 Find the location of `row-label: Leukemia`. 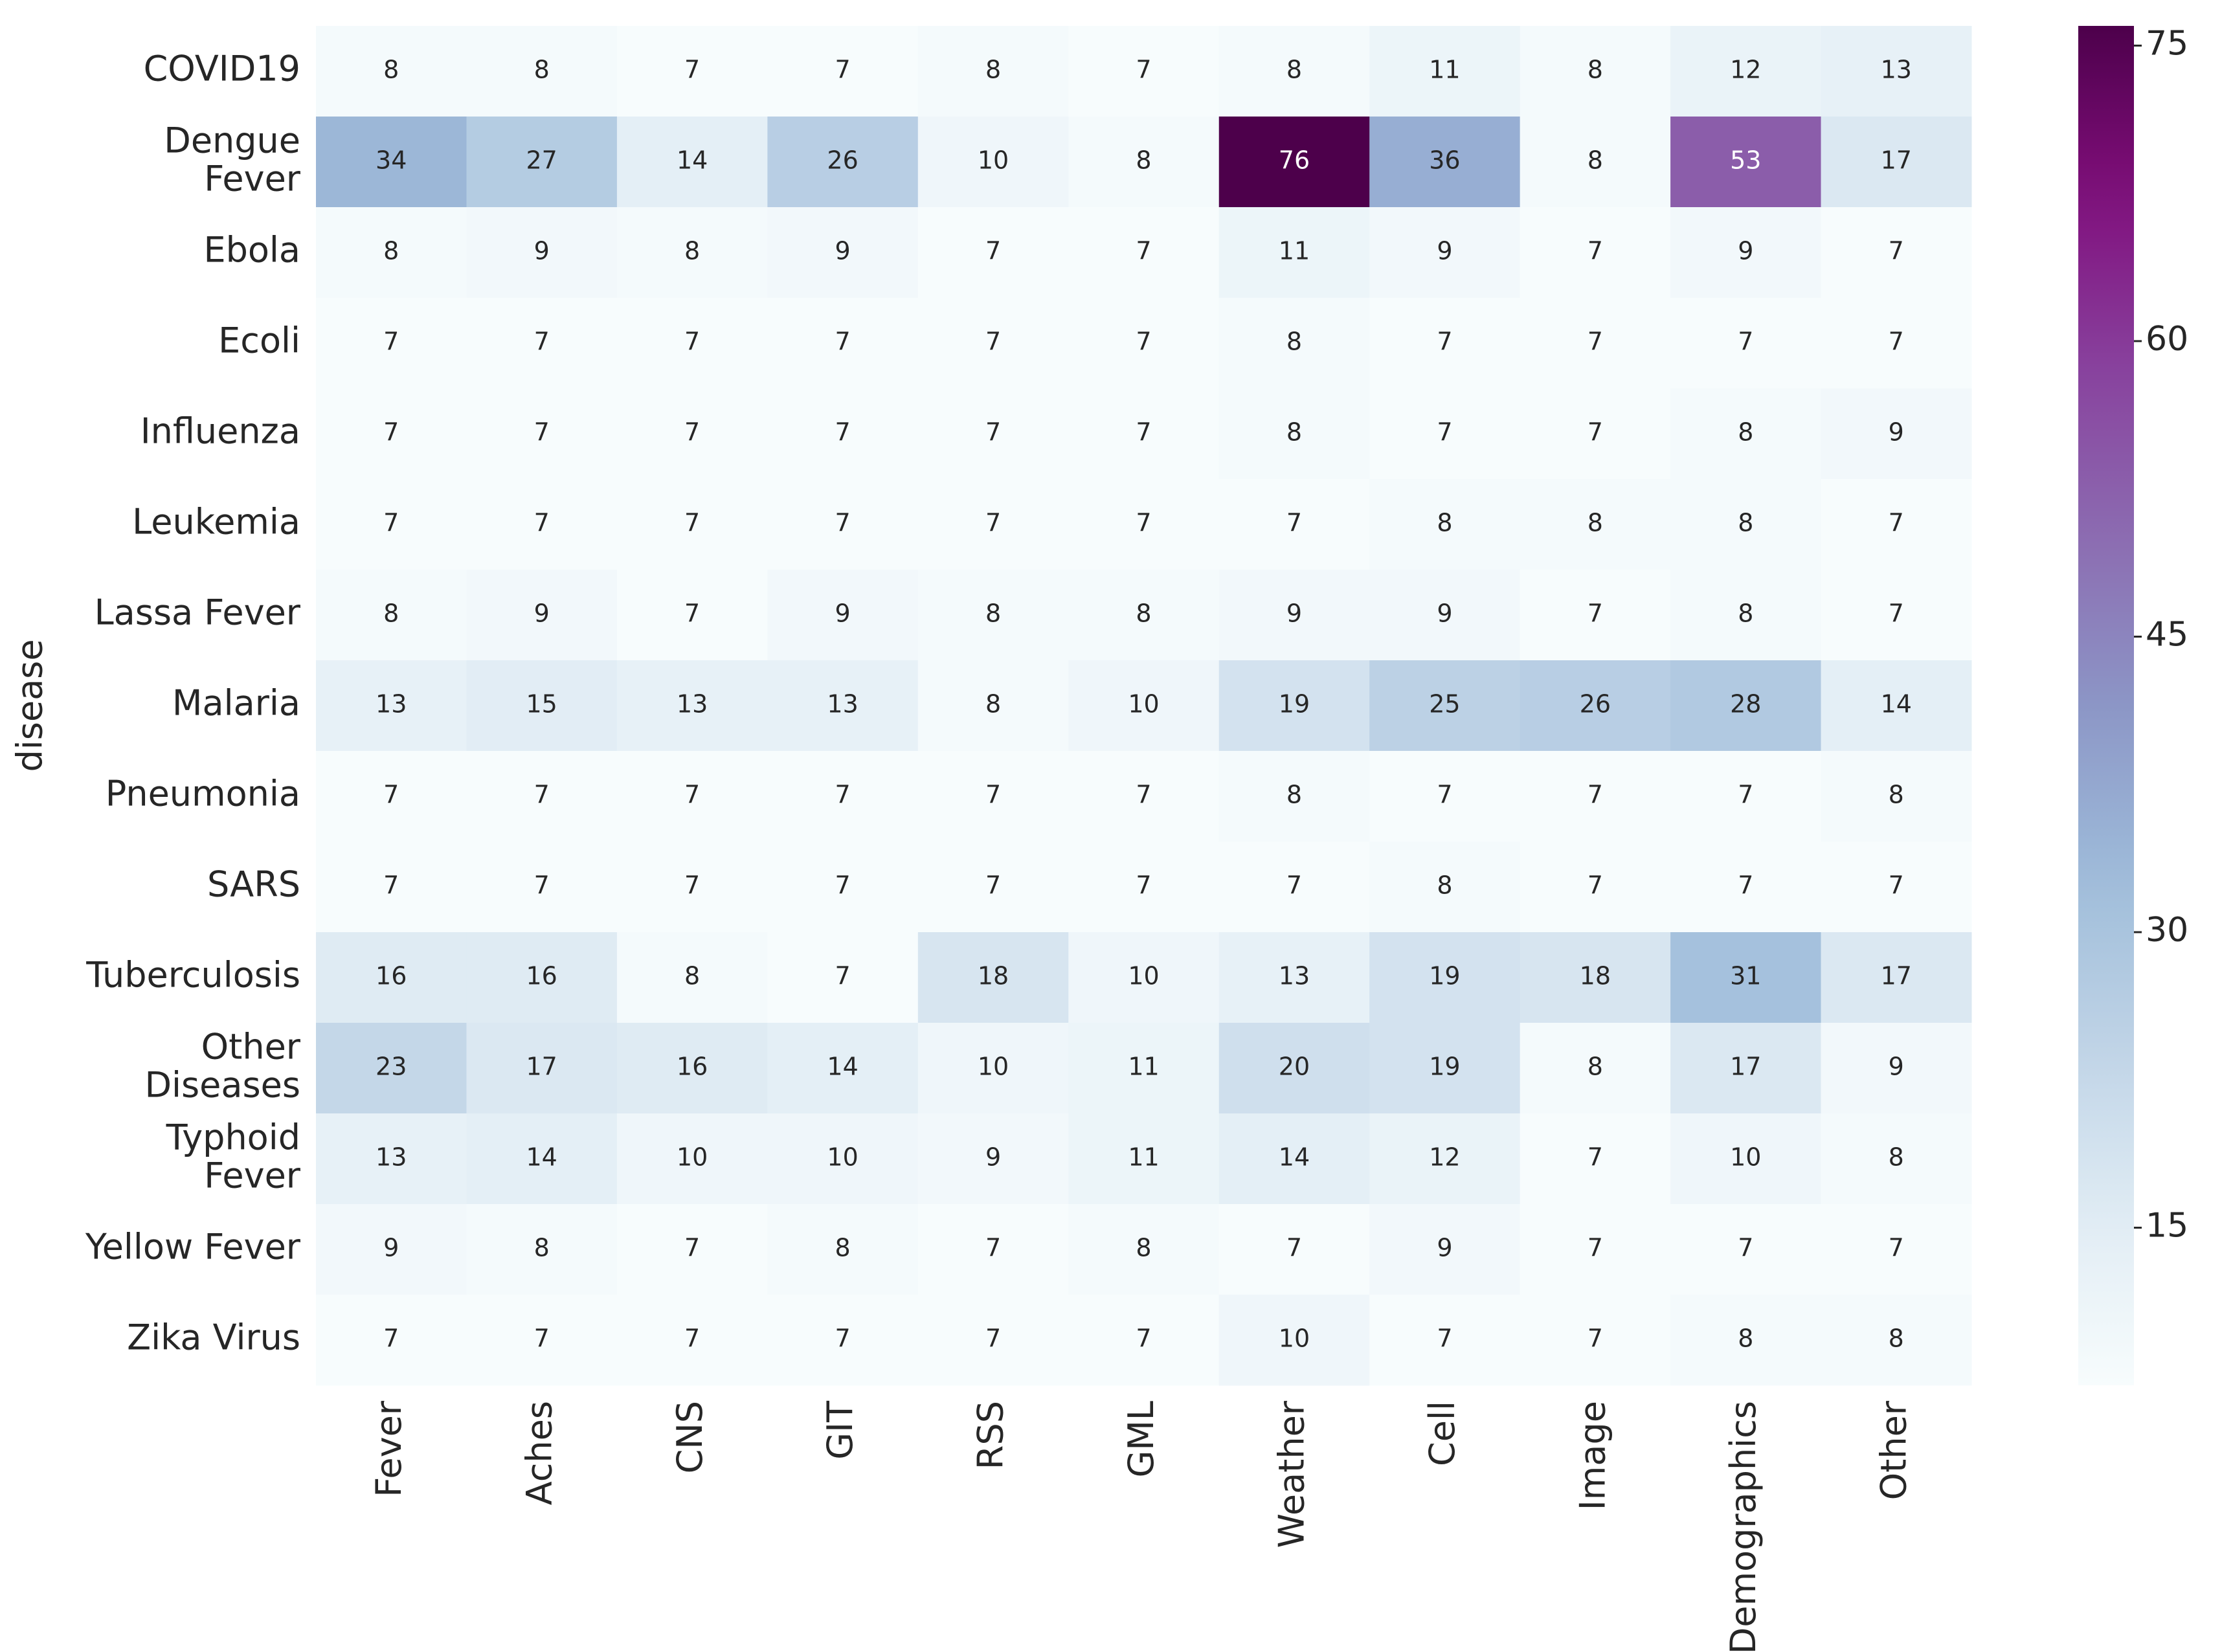

row-label: Leukemia is located at coordinates (216, 522).